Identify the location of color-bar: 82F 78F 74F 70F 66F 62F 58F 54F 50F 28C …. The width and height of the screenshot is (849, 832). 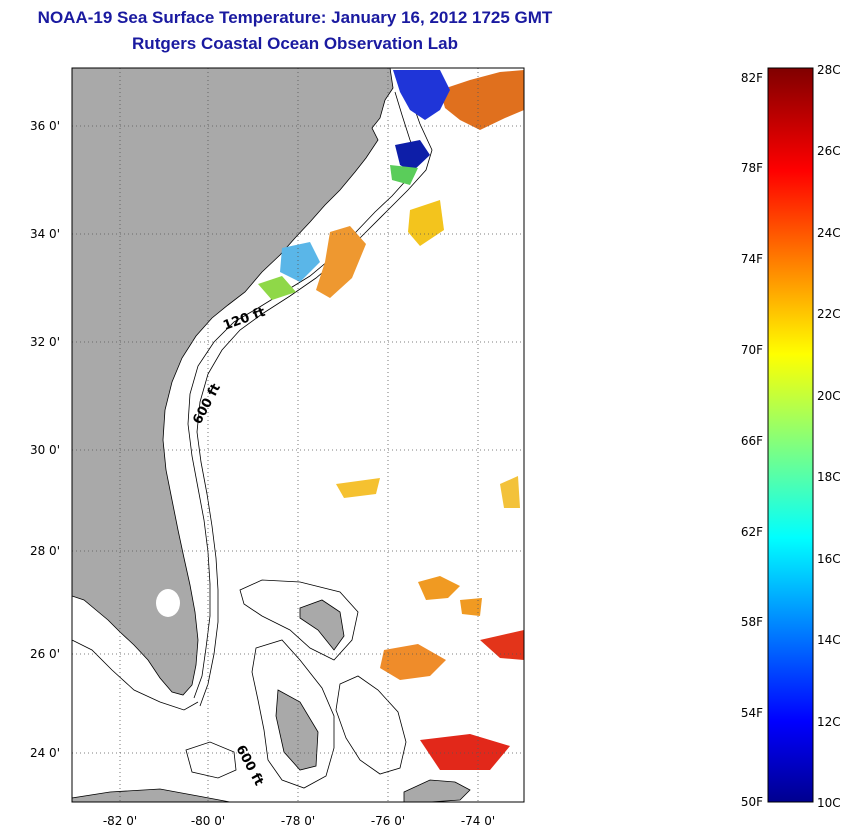
(791, 436).